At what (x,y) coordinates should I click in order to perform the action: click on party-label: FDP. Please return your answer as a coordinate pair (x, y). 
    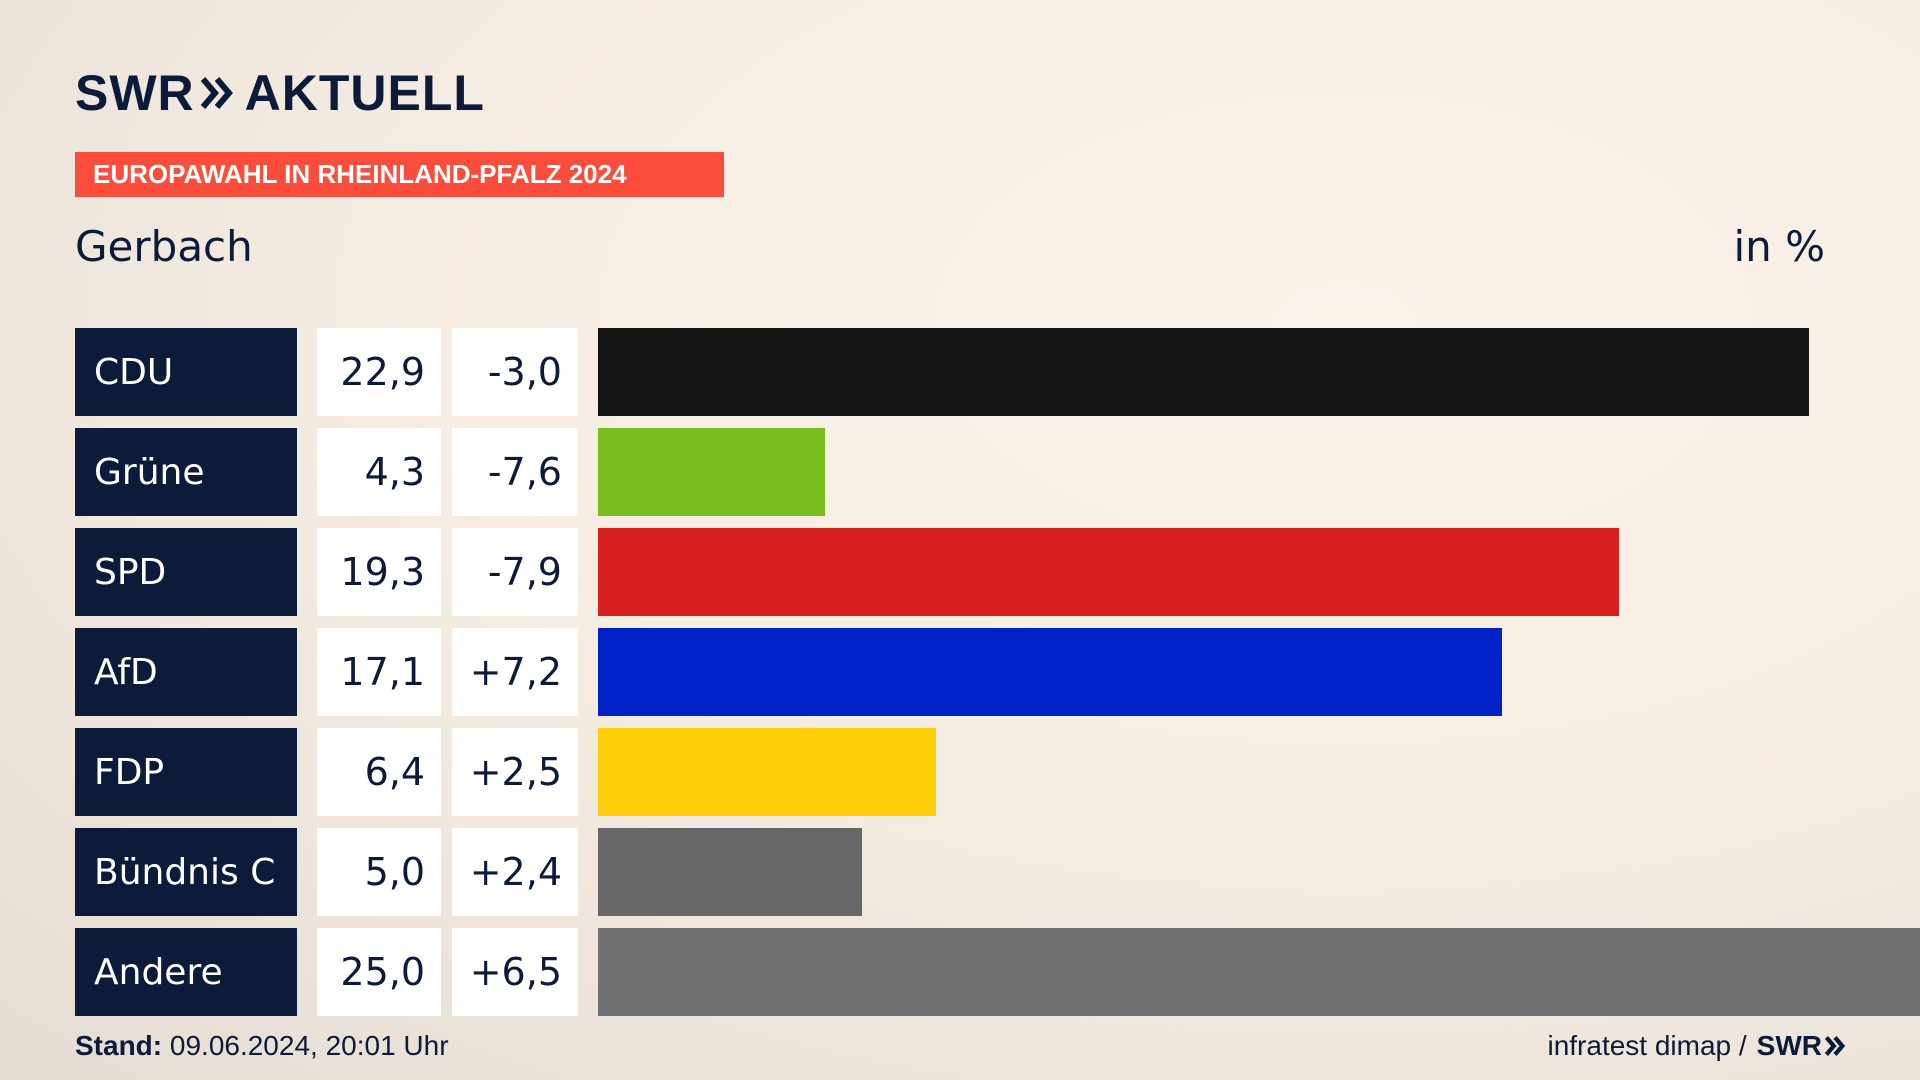
    Looking at the image, I should click on (186, 772).